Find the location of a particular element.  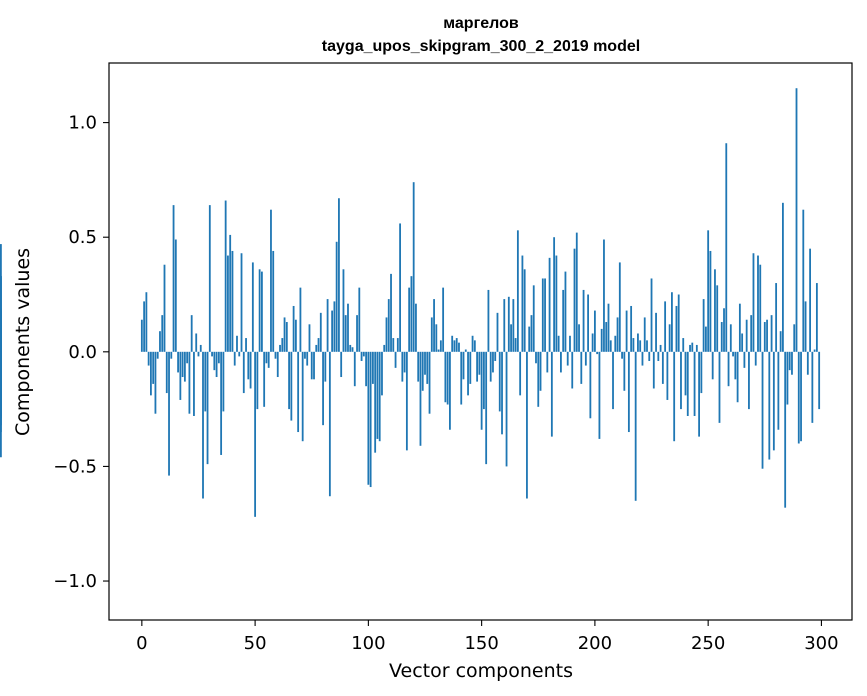

bar-component-undefined is located at coordinates (1, 383).